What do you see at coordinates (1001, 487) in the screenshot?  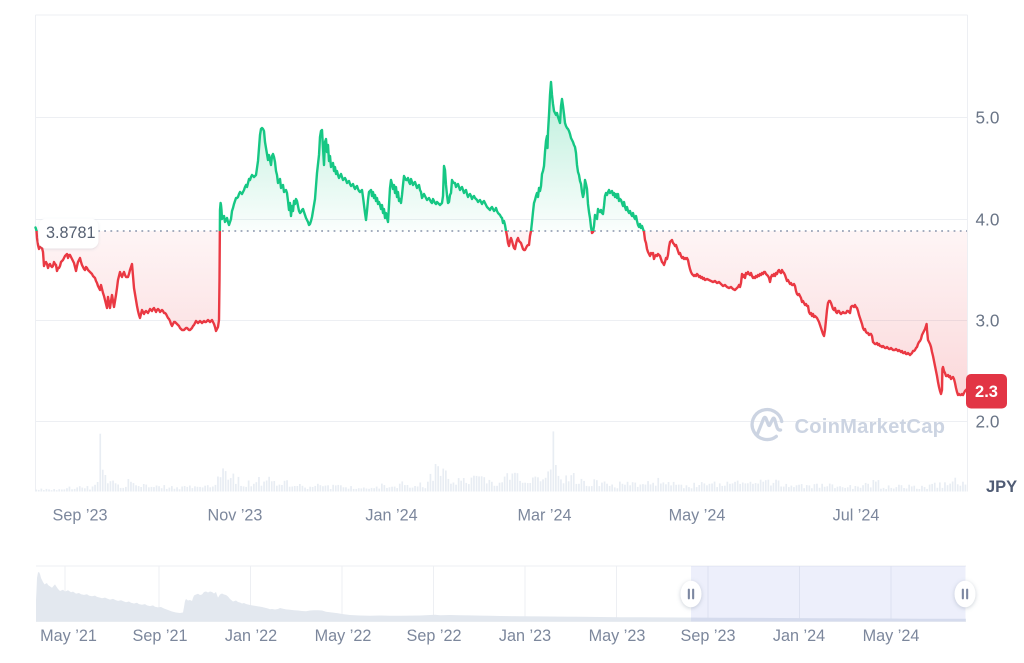 I see `svg-text: JPY` at bounding box center [1001, 487].